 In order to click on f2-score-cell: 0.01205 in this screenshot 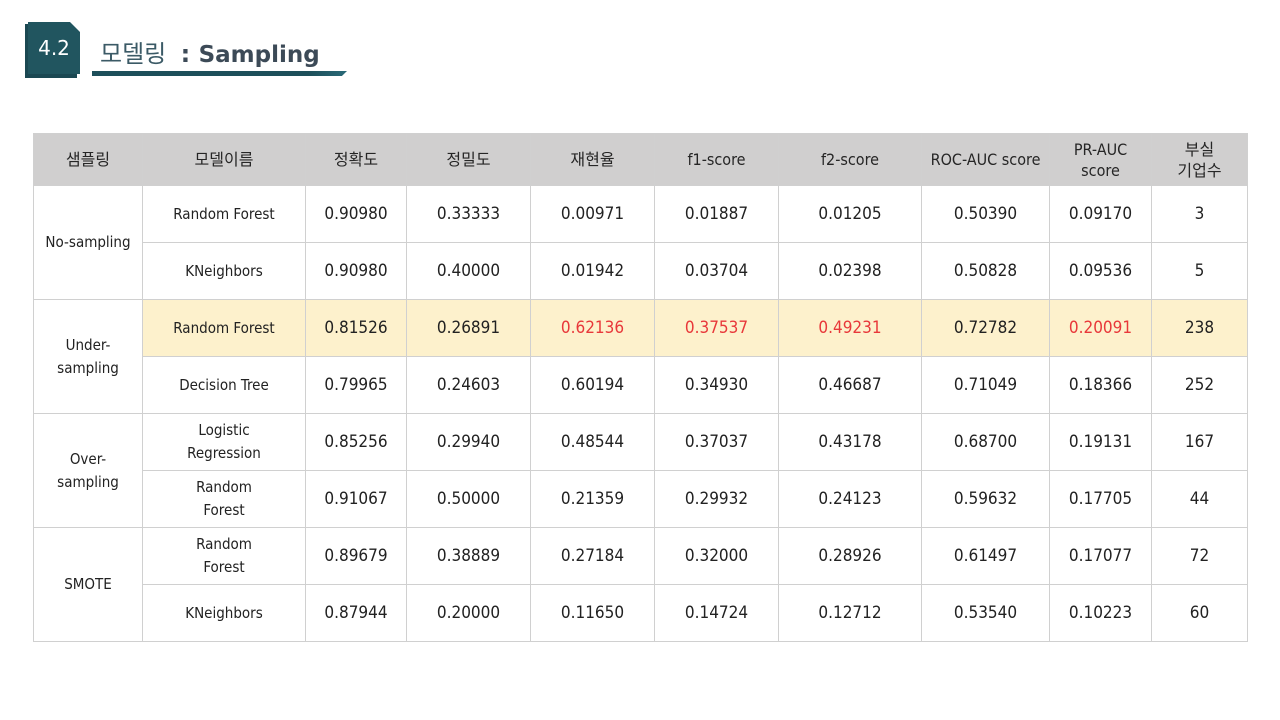, I will do `click(850, 214)`.